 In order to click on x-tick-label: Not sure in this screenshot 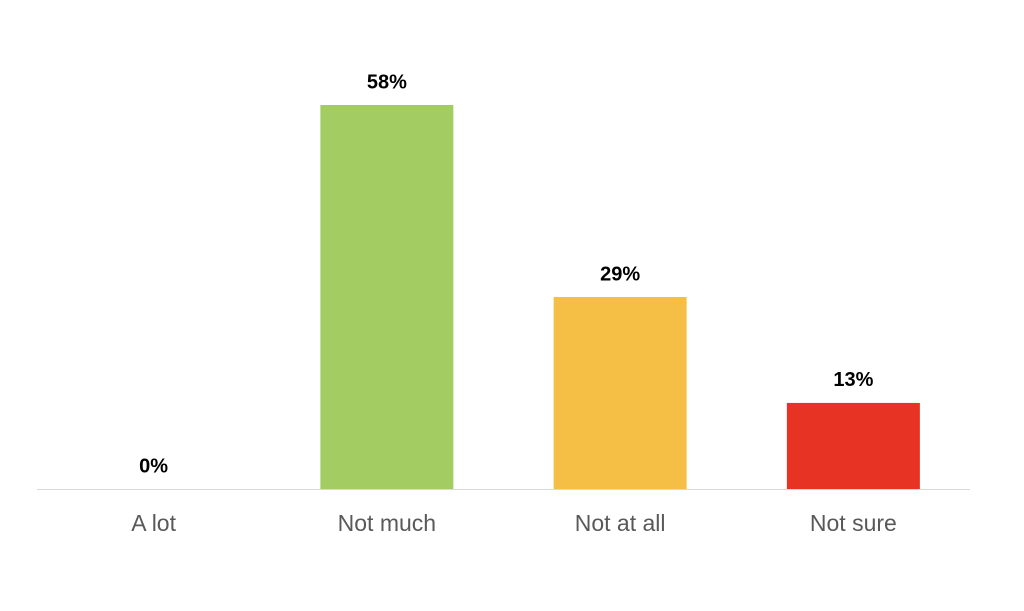, I will do `click(853, 523)`.